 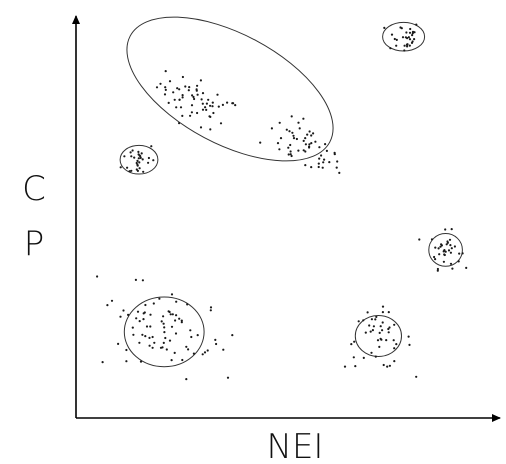 What do you see at coordinates (164, 332) in the screenshot?
I see `cluster-ellipse` at bounding box center [164, 332].